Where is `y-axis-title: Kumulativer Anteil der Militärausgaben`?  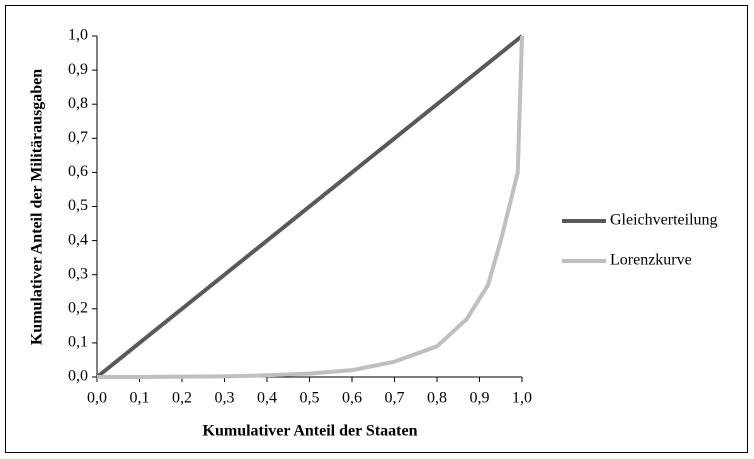 y-axis-title: Kumulativer Anteil der Militärausgaben is located at coordinates (37, 207).